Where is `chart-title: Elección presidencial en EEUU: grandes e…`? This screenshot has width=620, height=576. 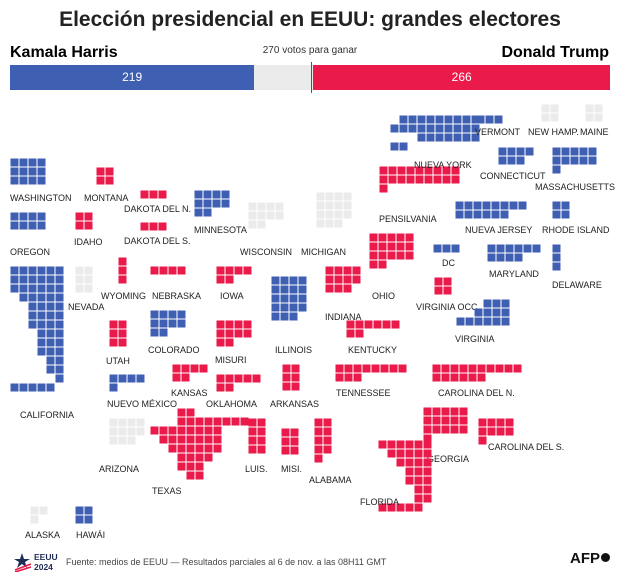 chart-title: Elección presidencial en EEUU: grandes e… is located at coordinates (310, 19).